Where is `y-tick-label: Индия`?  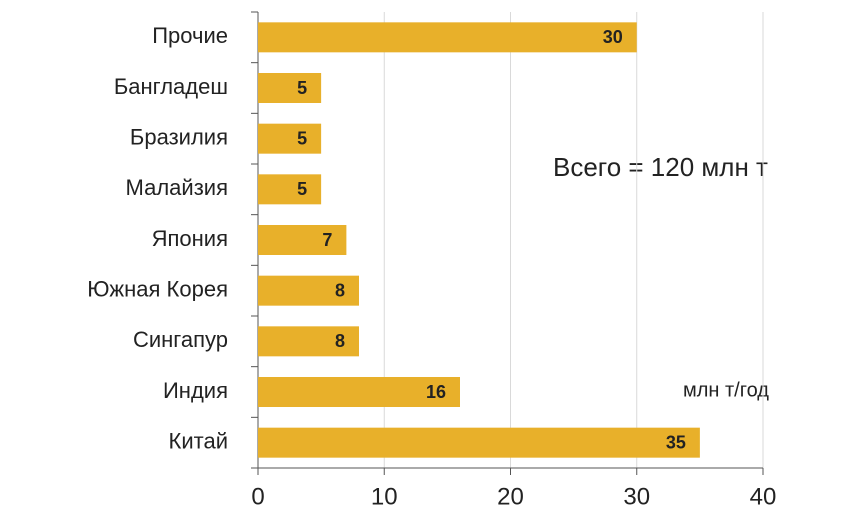
y-tick-label: Индия is located at coordinates (195, 390).